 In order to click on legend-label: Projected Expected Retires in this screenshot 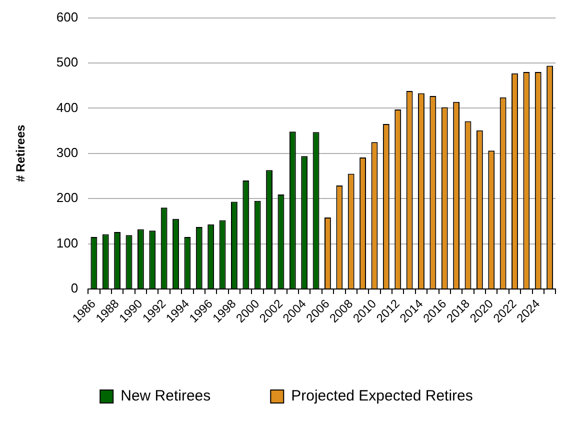, I will do `click(382, 396)`.